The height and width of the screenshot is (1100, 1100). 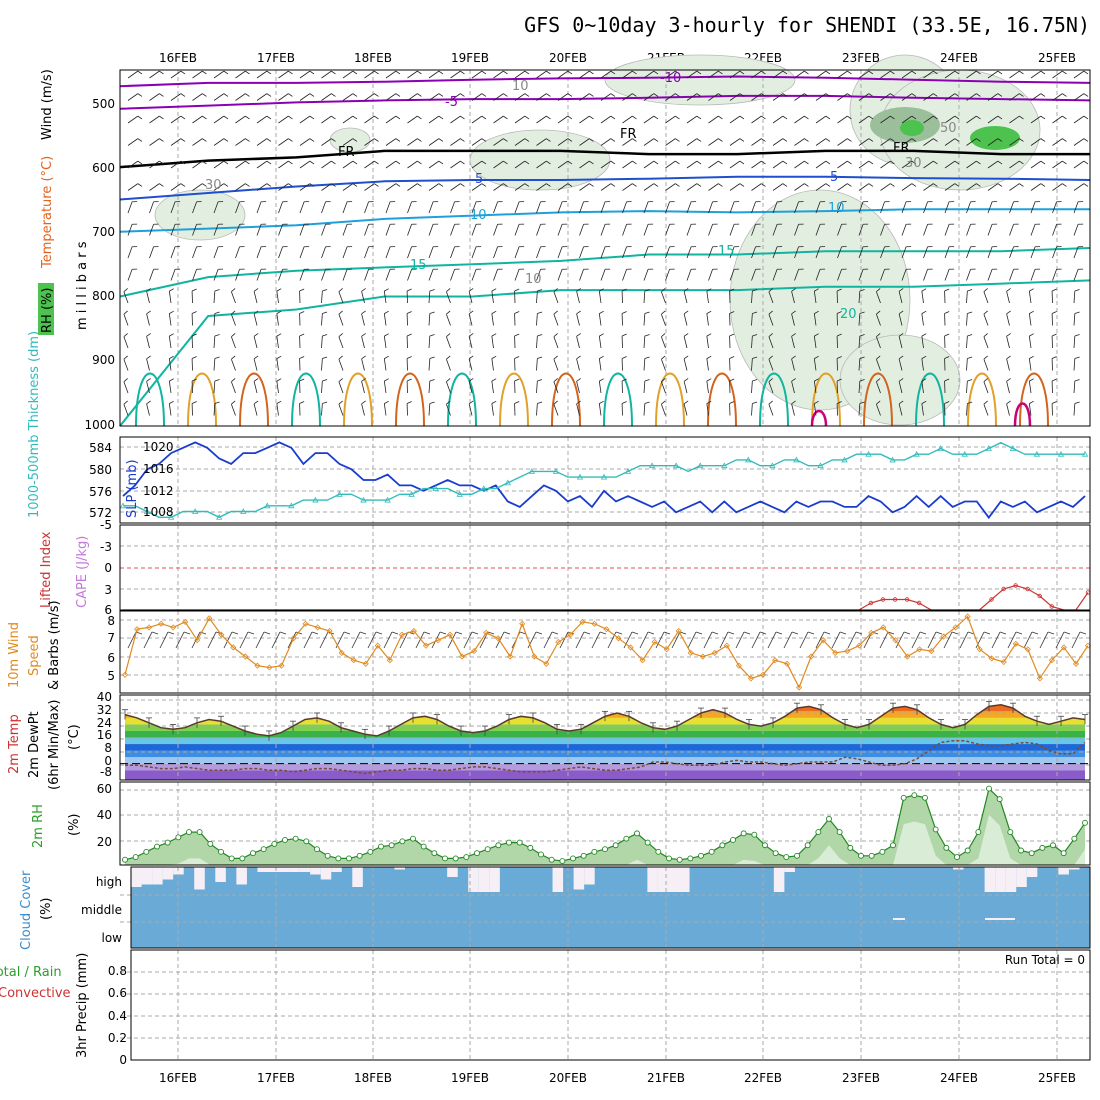 I want to click on rh-area-band, so click(x=605, y=826).